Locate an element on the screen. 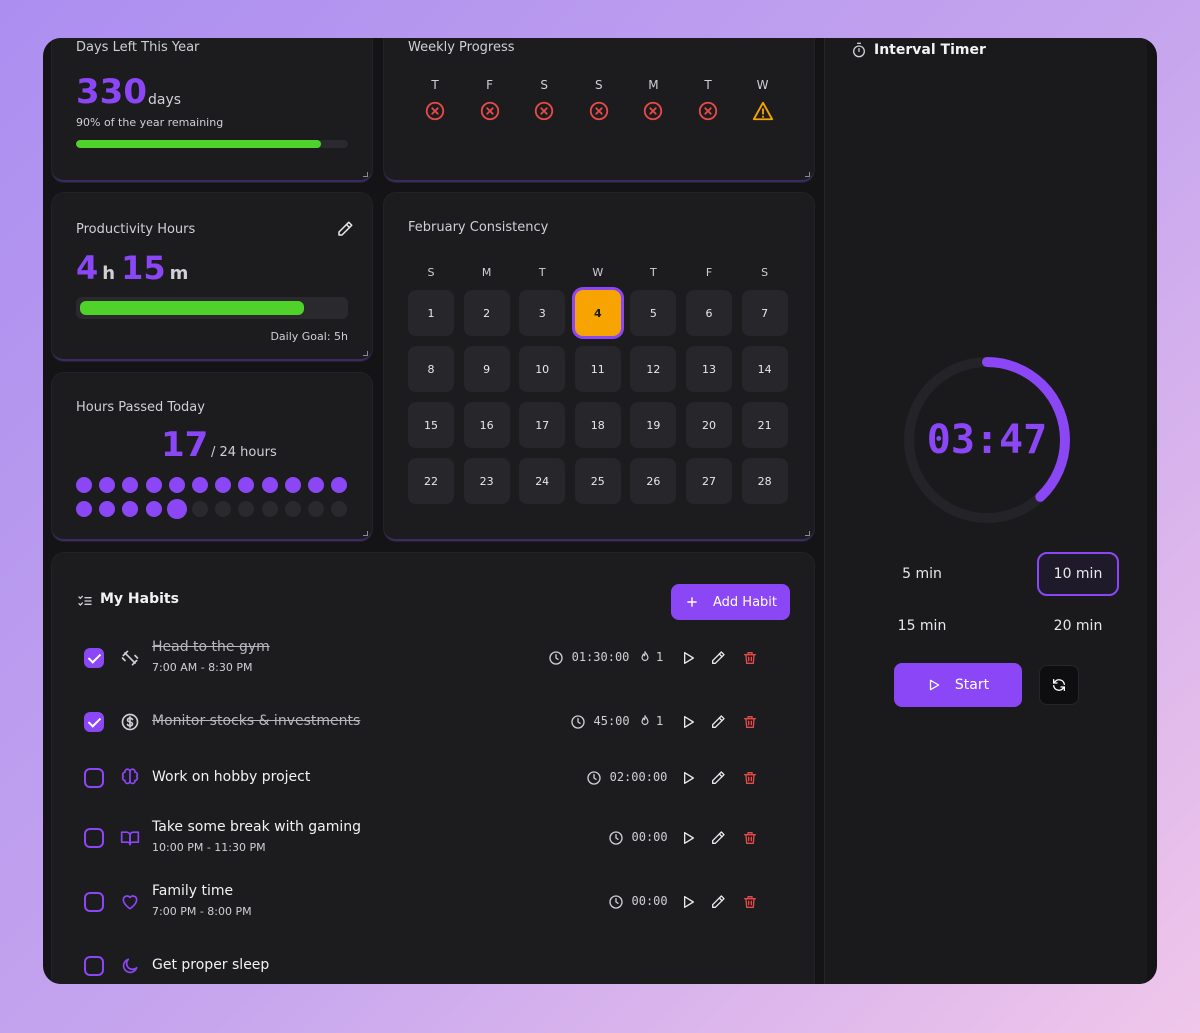  habit-time: 7:00 PM - 8:00 PM is located at coordinates (202, 911).